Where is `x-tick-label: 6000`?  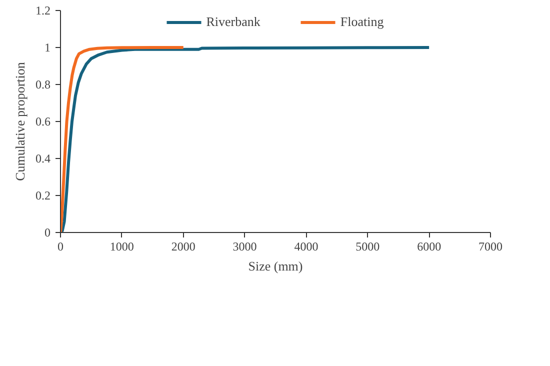 x-tick-label: 6000 is located at coordinates (429, 247).